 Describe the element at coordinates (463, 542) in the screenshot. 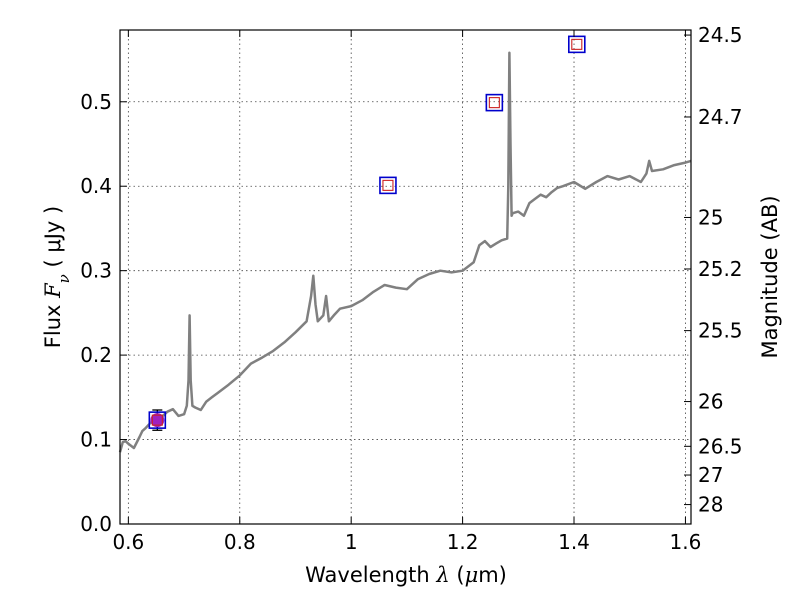

I see `x-tick-label: 1.2` at that location.